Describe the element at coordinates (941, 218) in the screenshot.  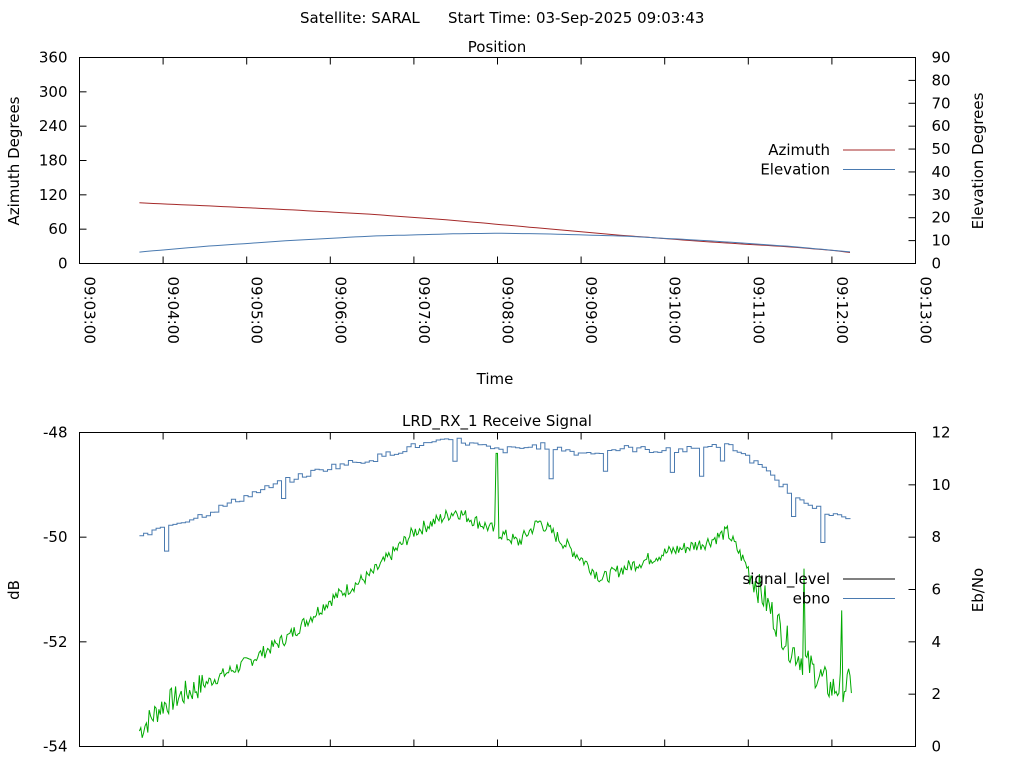
I see `position-y2tick-label: 20` at that location.